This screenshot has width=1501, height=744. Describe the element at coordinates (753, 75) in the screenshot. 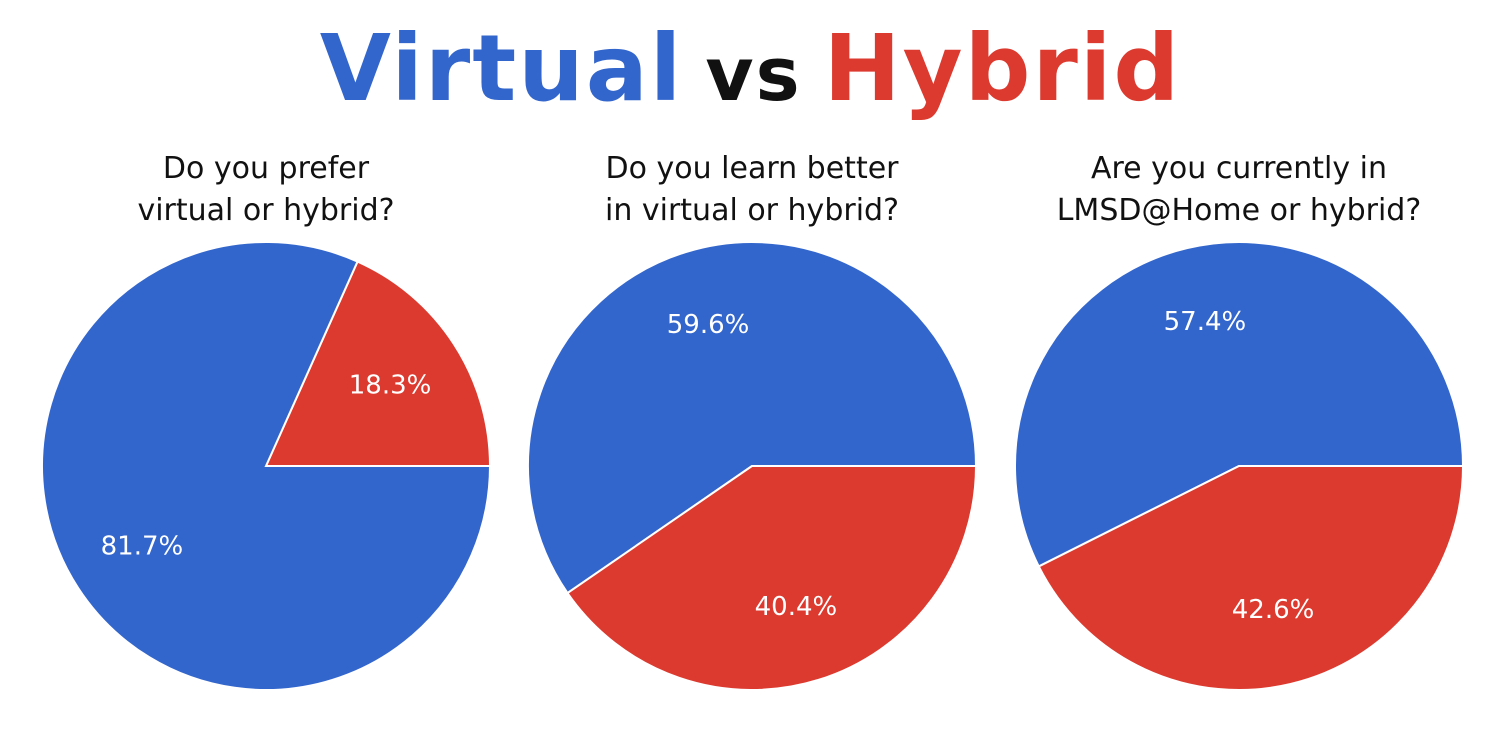

I see `headline-vs: vs` at that location.